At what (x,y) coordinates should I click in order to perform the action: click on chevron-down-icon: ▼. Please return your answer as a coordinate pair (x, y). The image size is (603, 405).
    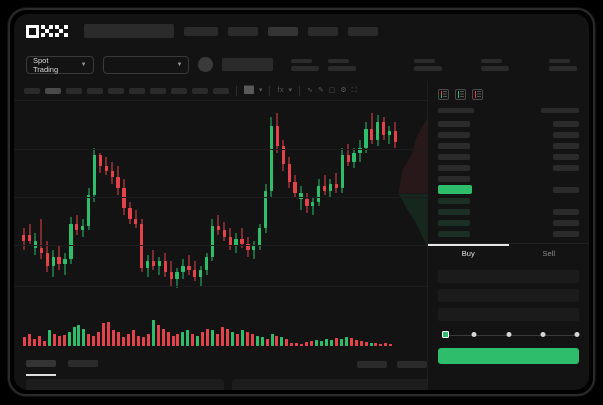
    Looking at the image, I should click on (179, 64).